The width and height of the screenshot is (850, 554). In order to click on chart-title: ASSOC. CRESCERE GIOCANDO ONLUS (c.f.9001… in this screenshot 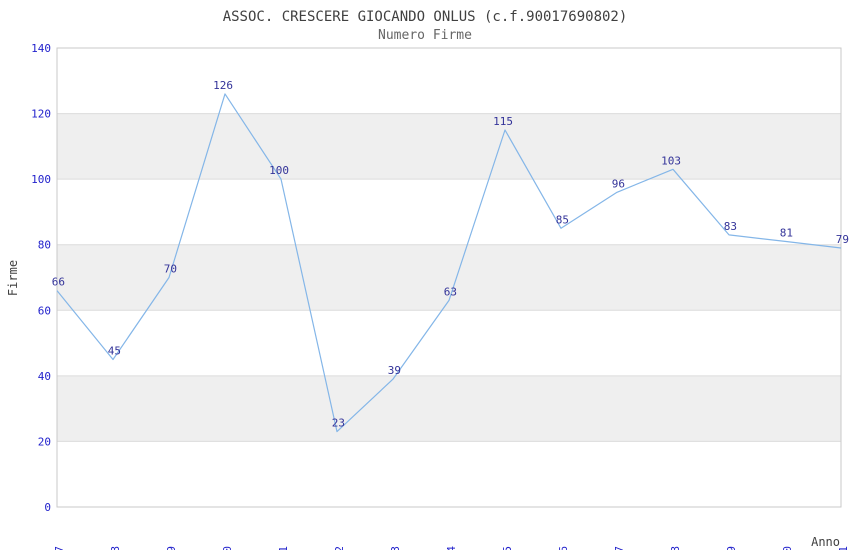, I will do `click(425, 17)`.